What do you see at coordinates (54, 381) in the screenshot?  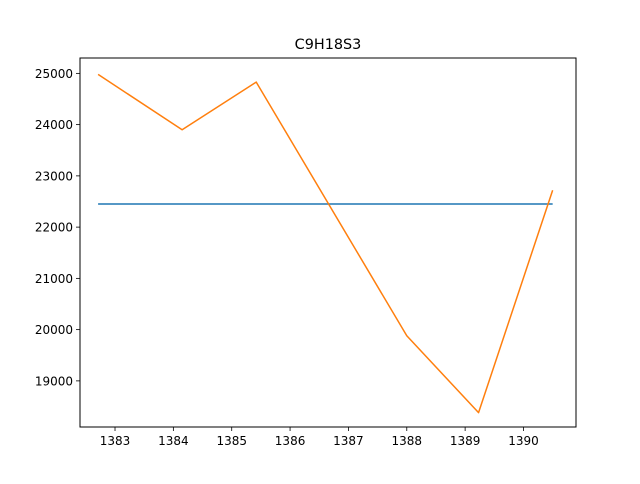 I see `y-tick-label: 19000` at bounding box center [54, 381].